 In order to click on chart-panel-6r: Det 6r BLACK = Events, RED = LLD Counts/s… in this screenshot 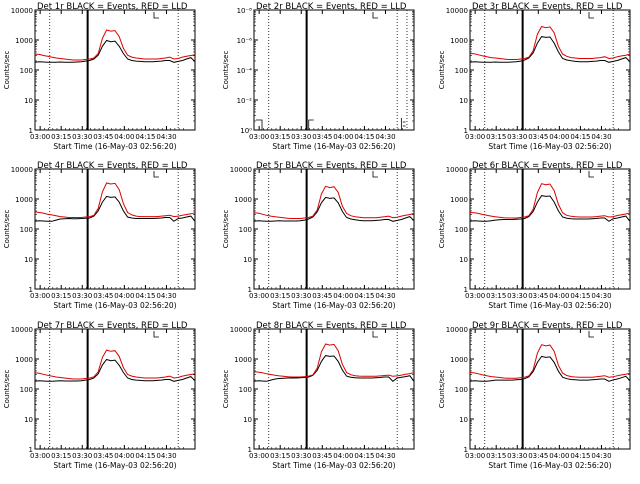, I will do `click(534, 235)`.